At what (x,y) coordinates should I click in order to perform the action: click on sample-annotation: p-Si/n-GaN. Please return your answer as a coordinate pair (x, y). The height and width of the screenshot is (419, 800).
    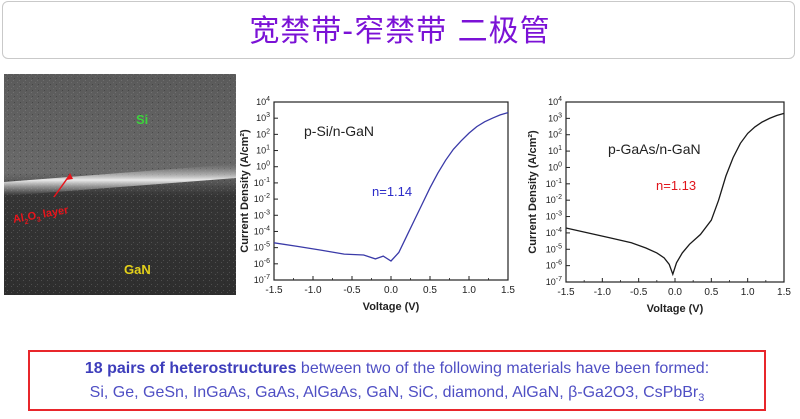
    Looking at the image, I should click on (339, 131).